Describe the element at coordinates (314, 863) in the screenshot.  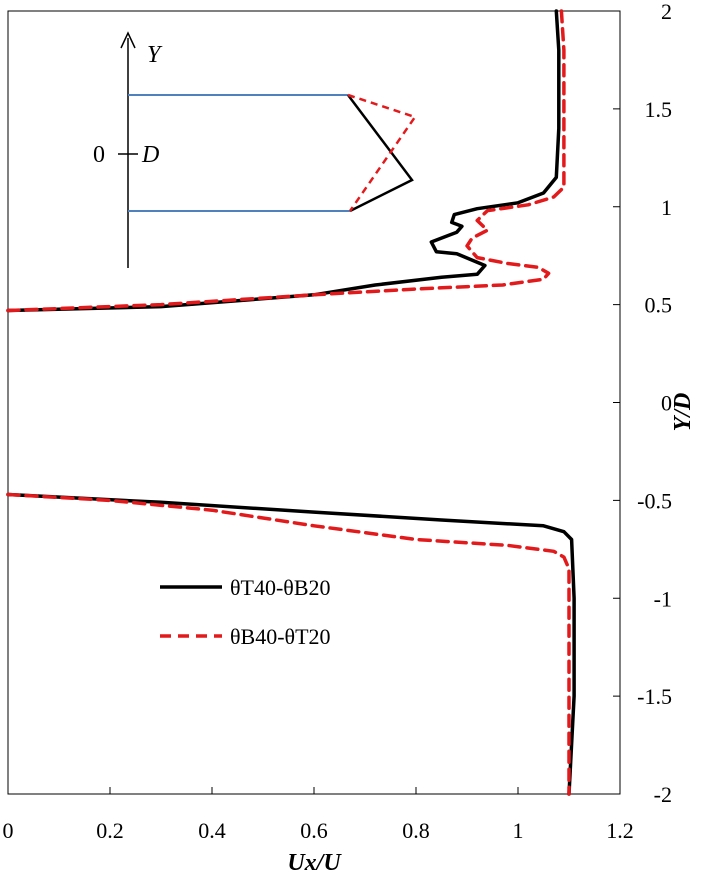
I see `x-axis-title: Ux/U` at that location.